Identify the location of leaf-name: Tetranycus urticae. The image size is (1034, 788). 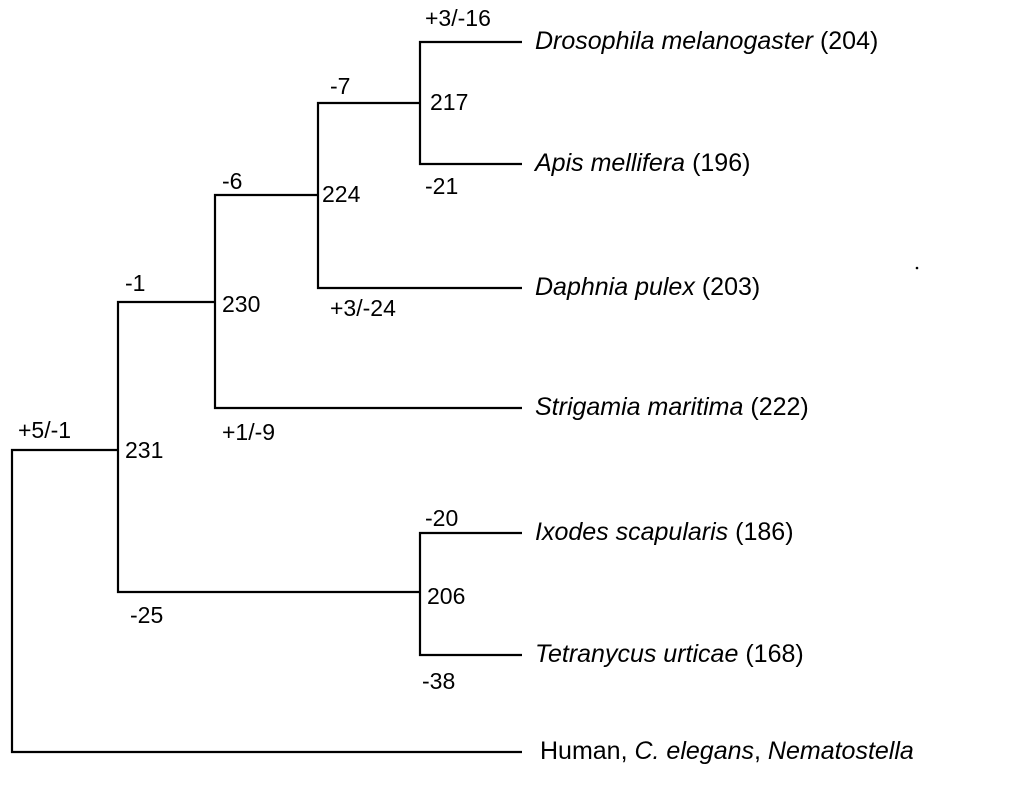
(636, 654).